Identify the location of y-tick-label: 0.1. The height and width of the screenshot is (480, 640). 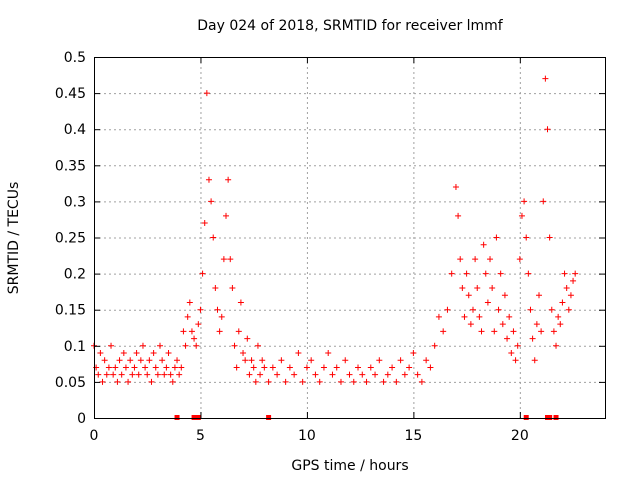
(75, 347).